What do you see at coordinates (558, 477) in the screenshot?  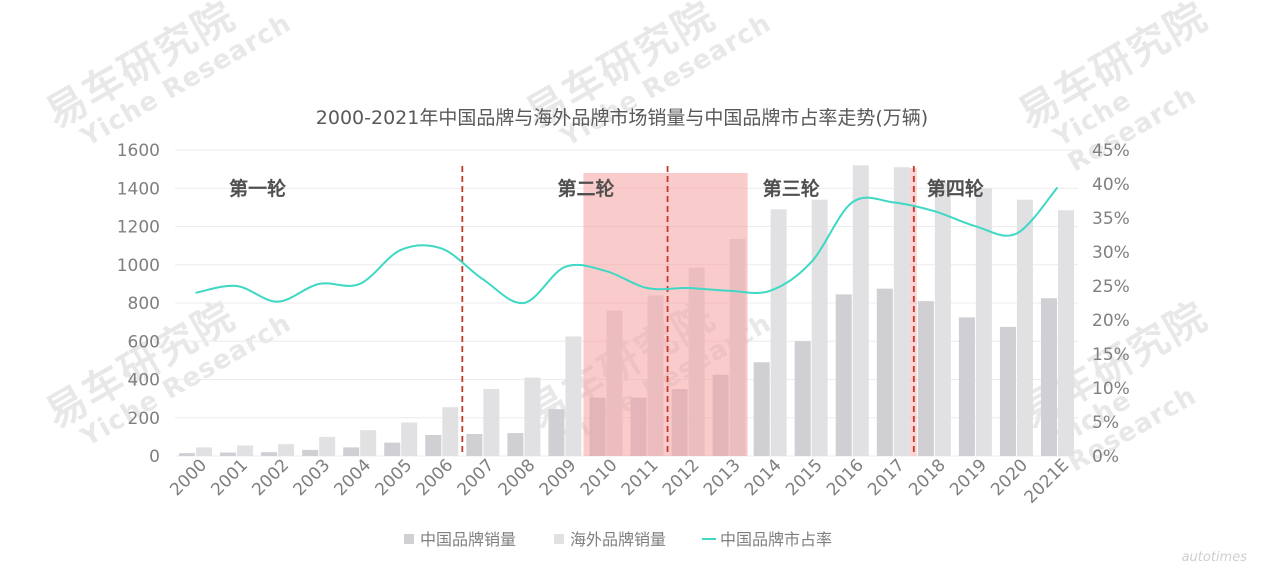 I see `x-tick-label: 2009` at bounding box center [558, 477].